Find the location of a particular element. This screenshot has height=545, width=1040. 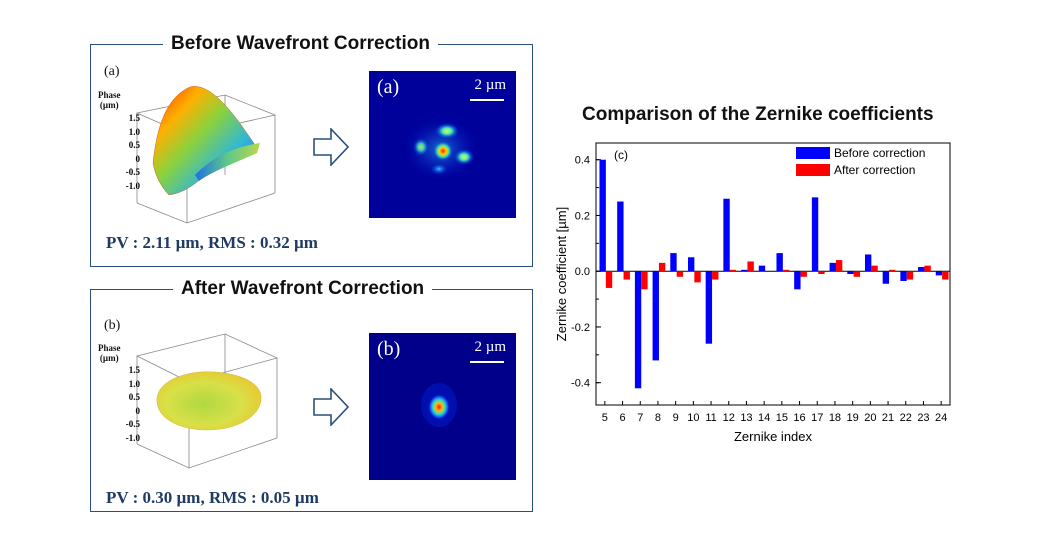

x-tick-label: 7 is located at coordinates (640, 418).